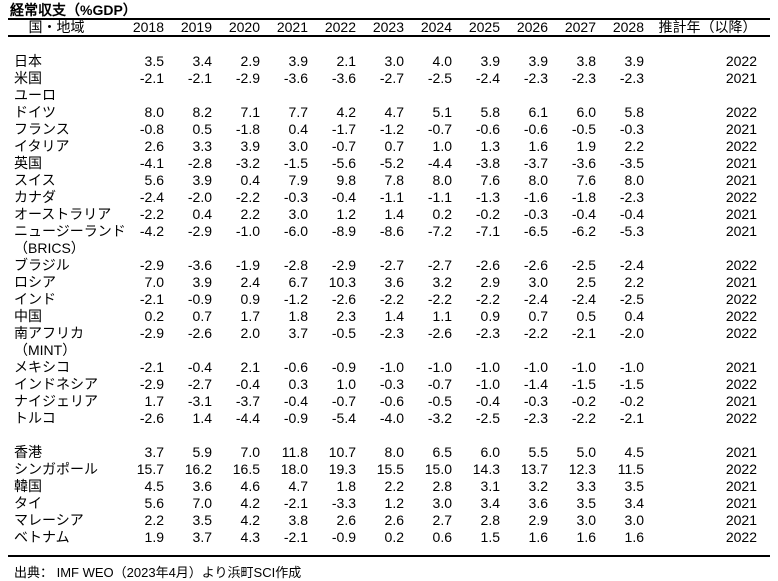 The height and width of the screenshot is (581, 778). What do you see at coordinates (343, 146) in the screenshot?
I see `value-cell: -0.7` at bounding box center [343, 146].